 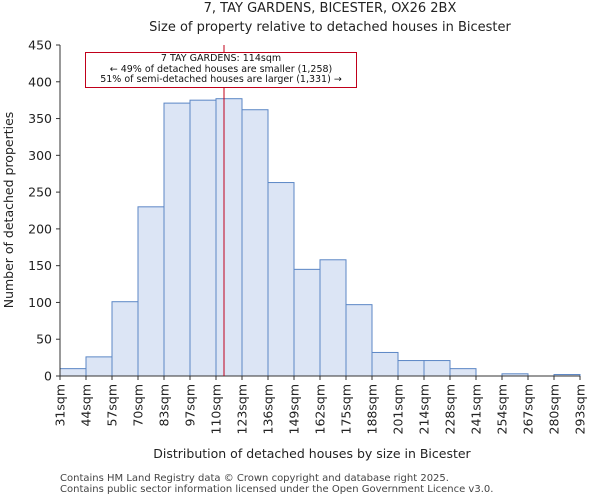 I want to click on y-tick-label: 450, so click(x=40, y=45).